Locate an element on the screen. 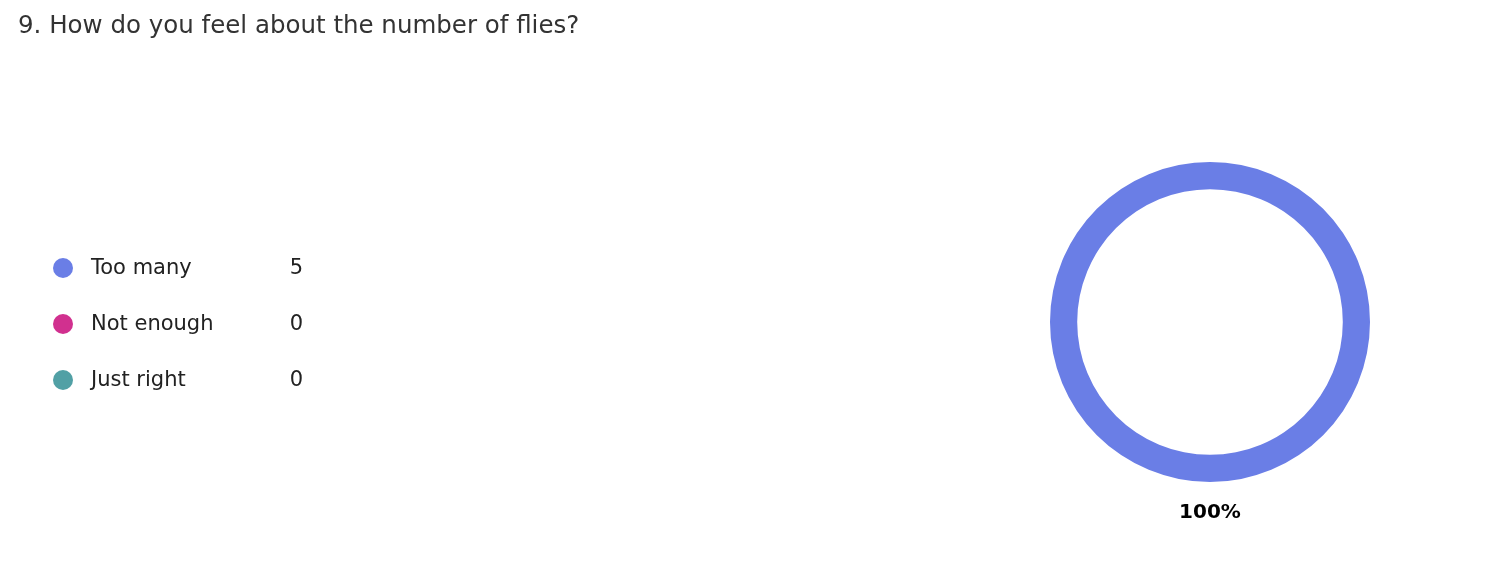 This screenshot has width=1498, height=570. text: 5 is located at coordinates (296, 267).